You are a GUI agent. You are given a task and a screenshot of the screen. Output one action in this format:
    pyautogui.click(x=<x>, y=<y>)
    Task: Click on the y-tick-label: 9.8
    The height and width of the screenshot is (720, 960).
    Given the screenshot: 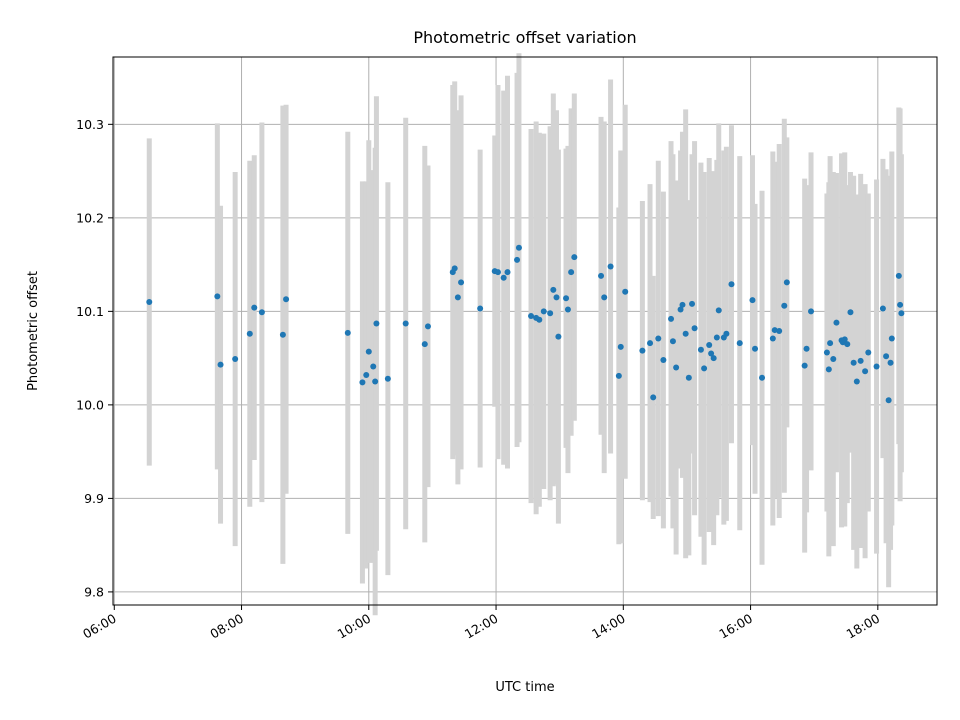 What is the action you would take?
    pyautogui.click(x=94, y=591)
    